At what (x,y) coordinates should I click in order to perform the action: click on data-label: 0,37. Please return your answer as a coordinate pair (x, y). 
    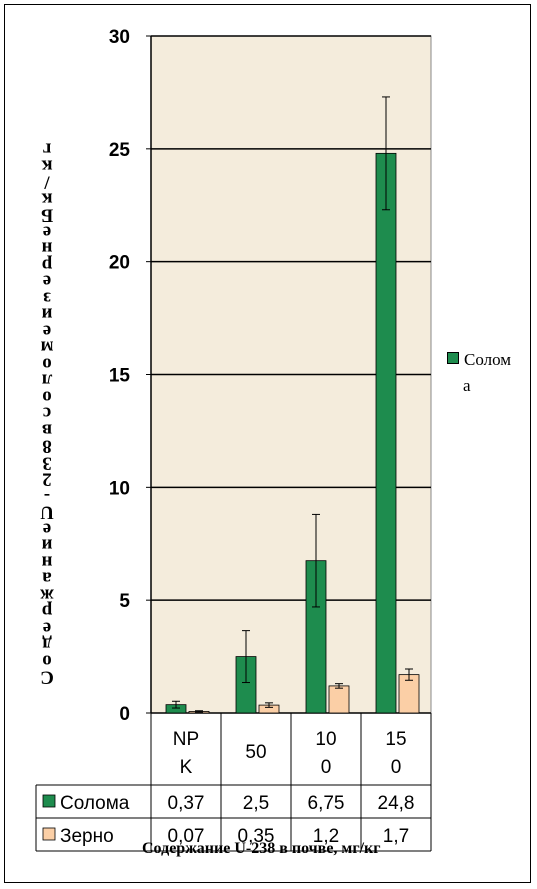
    Looking at the image, I should click on (186, 803).